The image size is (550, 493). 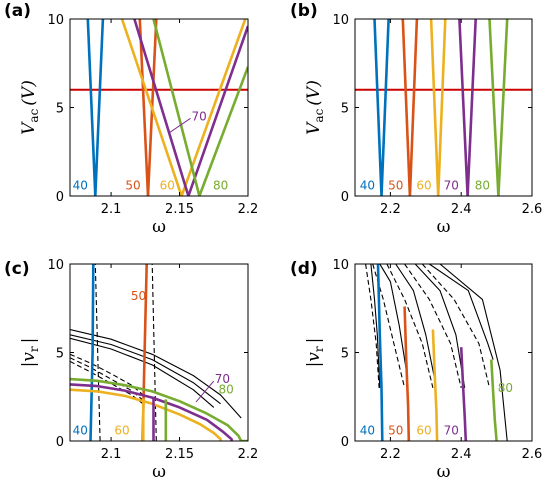 I want to click on panel-label: (c), so click(x=17, y=269).